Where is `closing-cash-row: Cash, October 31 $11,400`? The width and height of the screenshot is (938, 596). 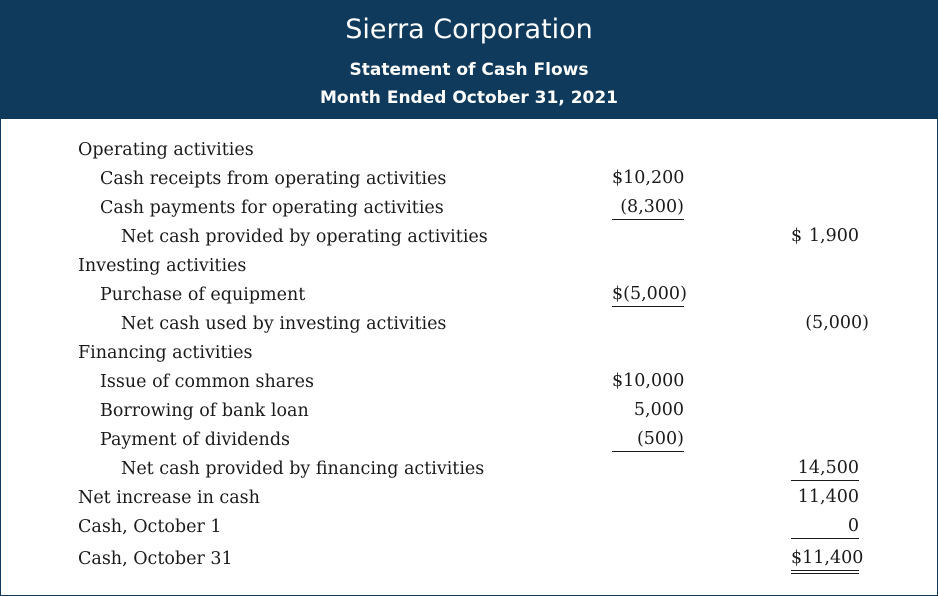
closing-cash-row: Cash, October 31 $11,400 is located at coordinates (469, 560).